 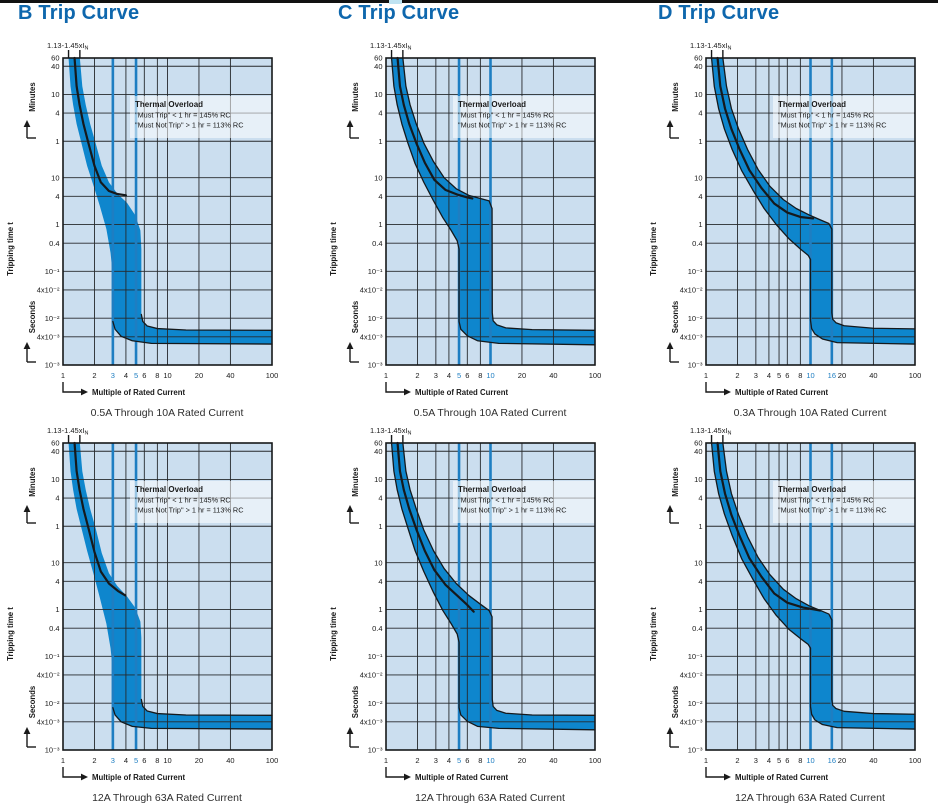 What do you see at coordinates (371, 675) in the screenshot?
I see `y-tick-label: 4x10⁻²` at bounding box center [371, 675].